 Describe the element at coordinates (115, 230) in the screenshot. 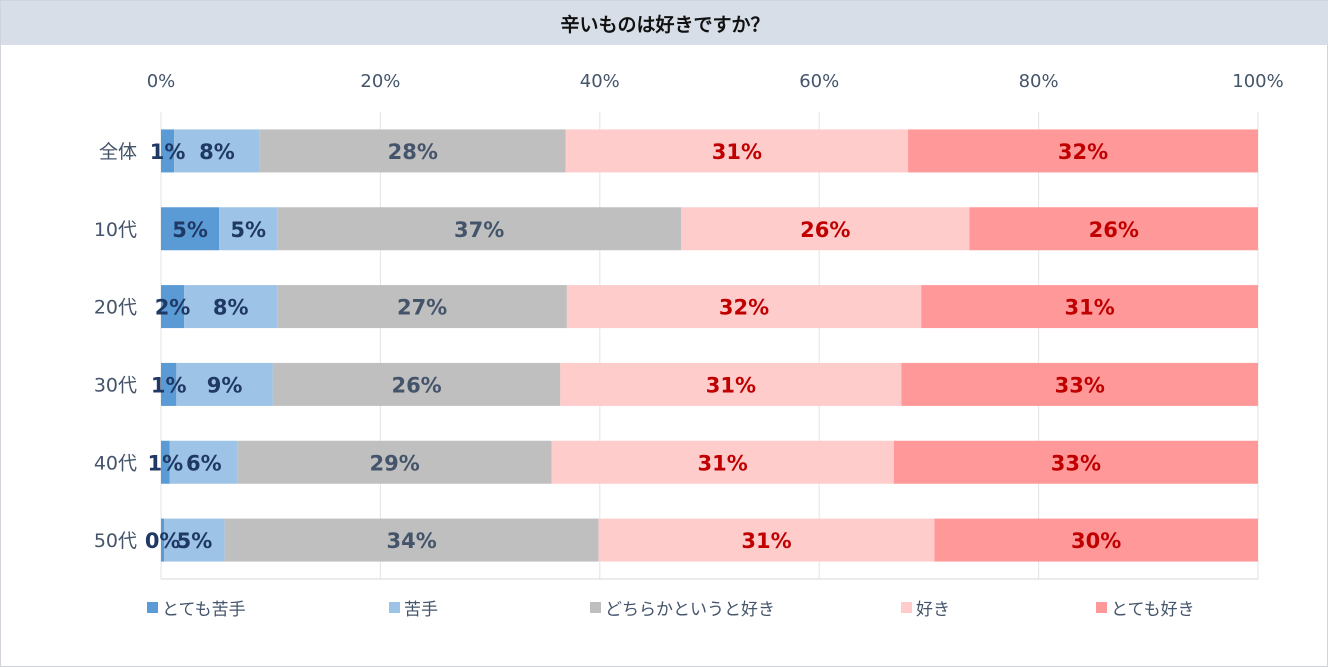

I see `category-label: 10代` at that location.